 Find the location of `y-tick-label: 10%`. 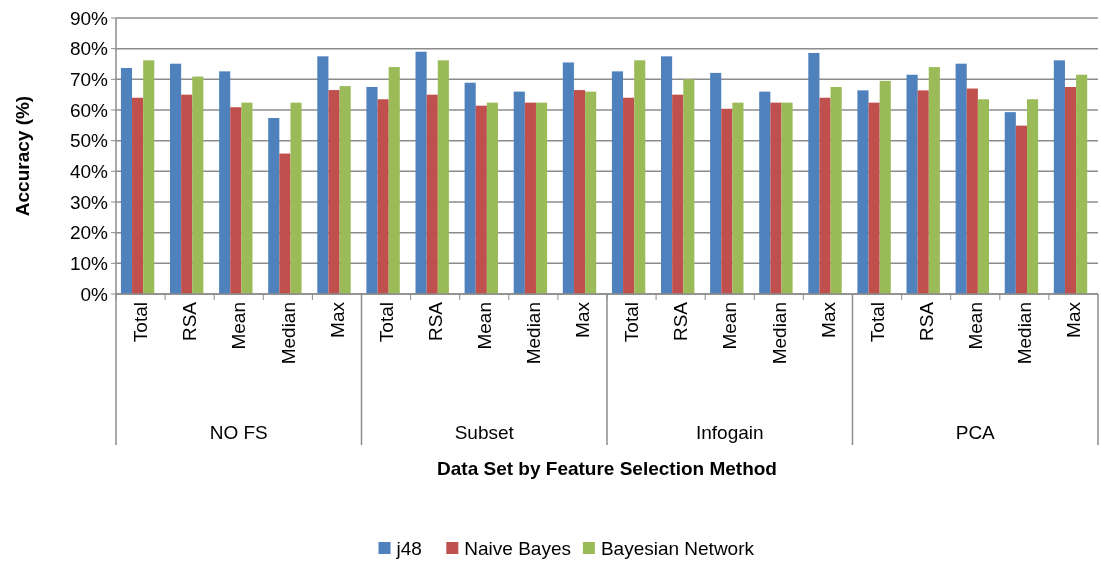

y-tick-label: 10% is located at coordinates (89, 263).